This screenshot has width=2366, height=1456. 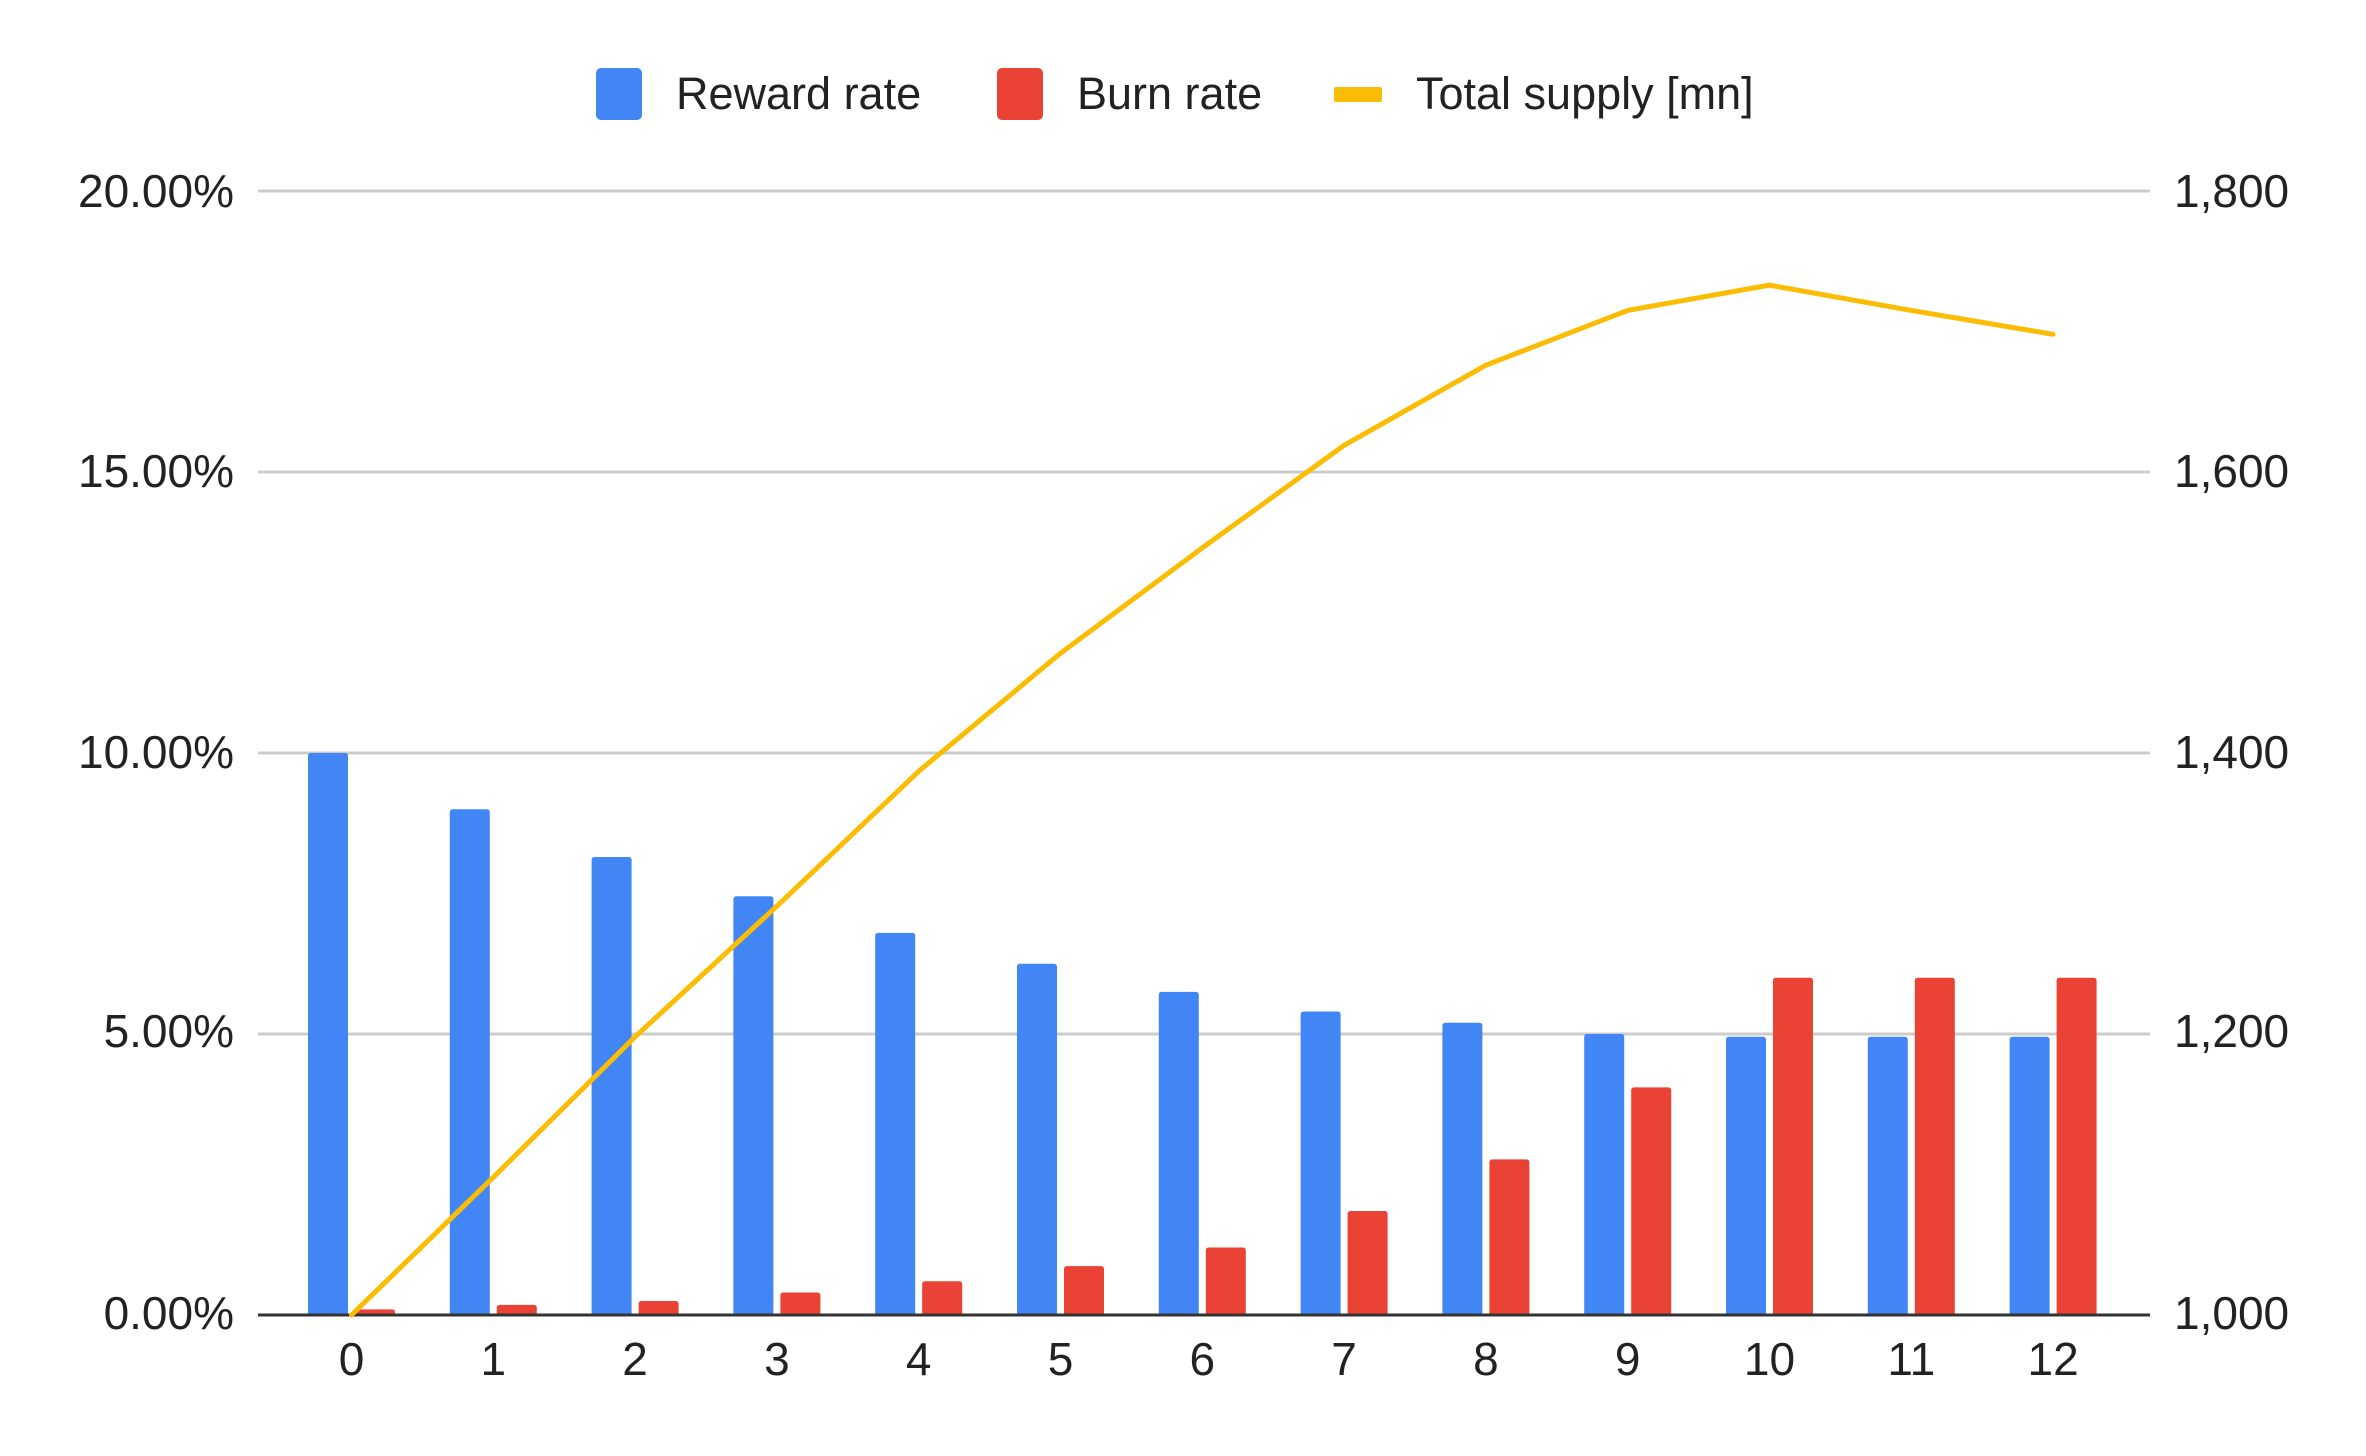 What do you see at coordinates (1060, 1359) in the screenshot?
I see `x-axis-tick-5: 5` at bounding box center [1060, 1359].